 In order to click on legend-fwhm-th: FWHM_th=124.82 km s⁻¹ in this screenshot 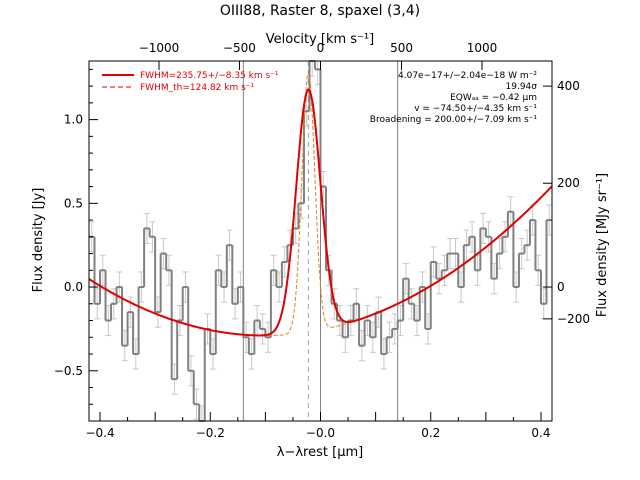, I will do `click(197, 88)`.